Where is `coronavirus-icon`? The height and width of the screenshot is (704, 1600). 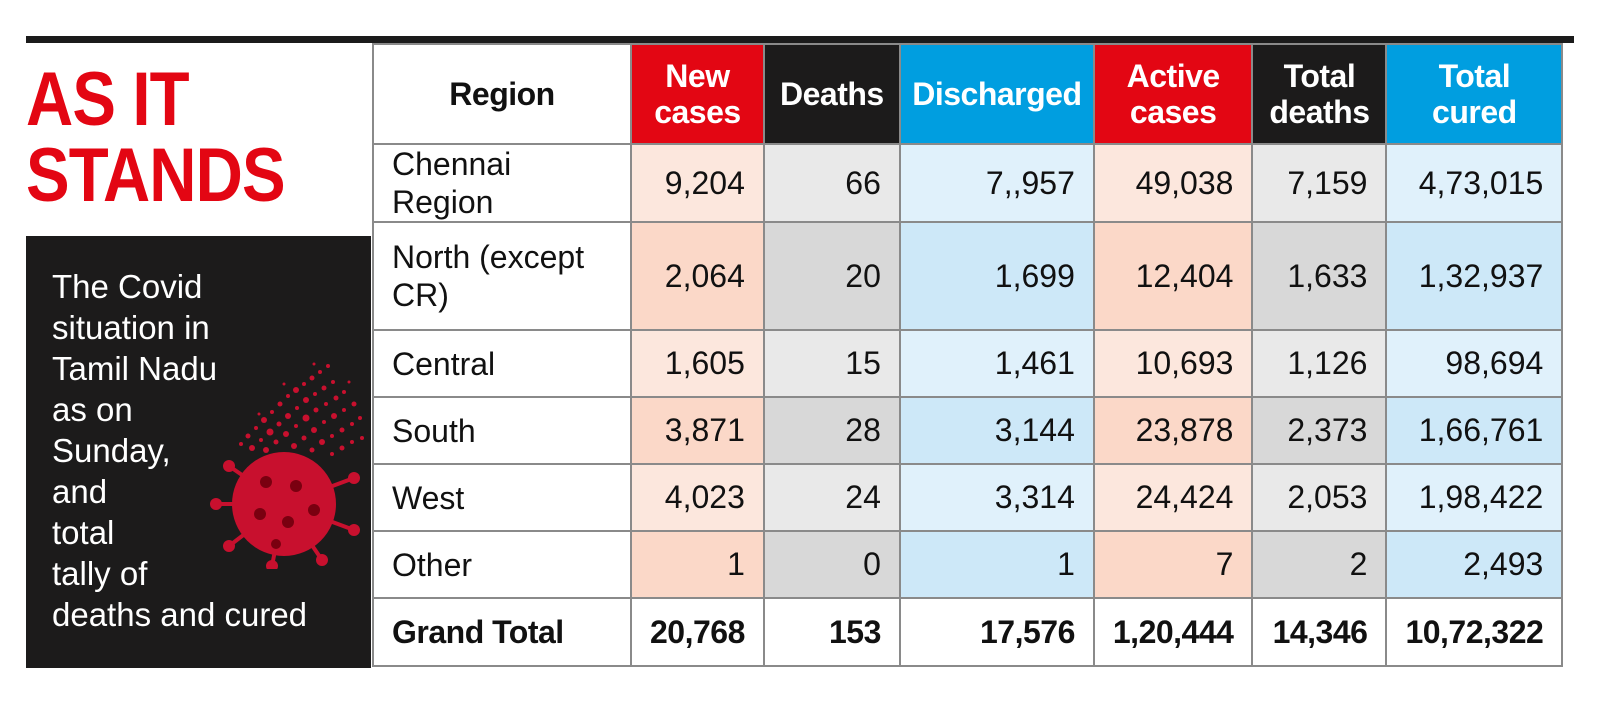 coronavirus-icon is located at coordinates (287, 465).